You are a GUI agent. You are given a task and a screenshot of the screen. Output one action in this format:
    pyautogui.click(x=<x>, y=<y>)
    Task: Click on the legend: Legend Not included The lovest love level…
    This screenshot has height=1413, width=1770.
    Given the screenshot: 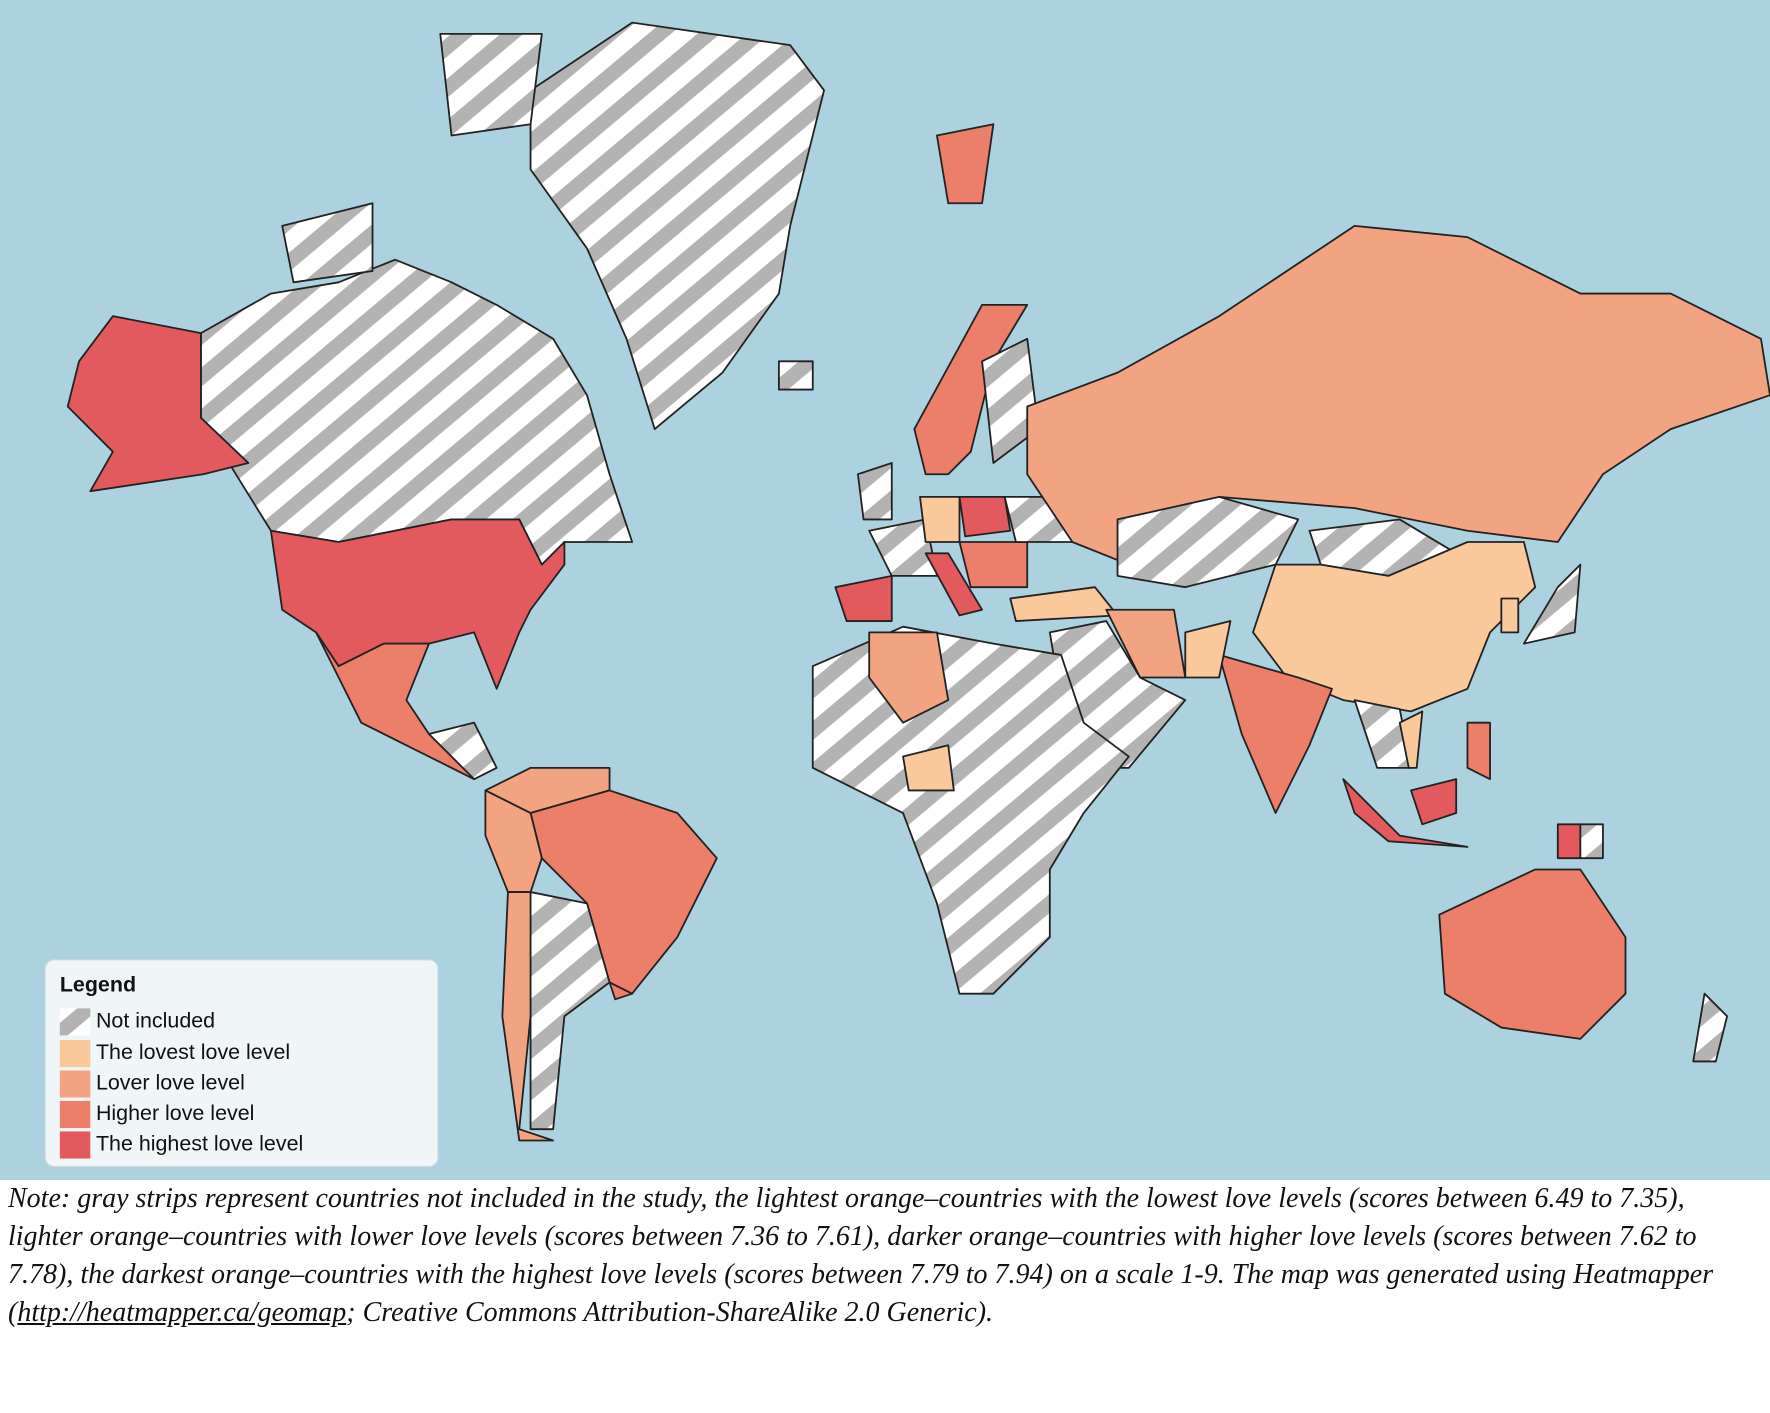 What is the action you would take?
    pyautogui.click(x=241, y=1063)
    